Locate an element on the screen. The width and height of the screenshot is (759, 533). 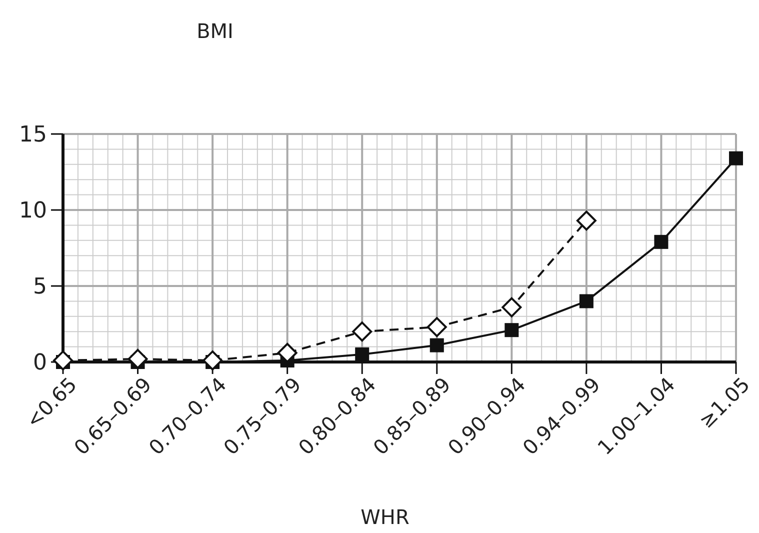
y-axis-title: BMI is located at coordinates (215, 31).